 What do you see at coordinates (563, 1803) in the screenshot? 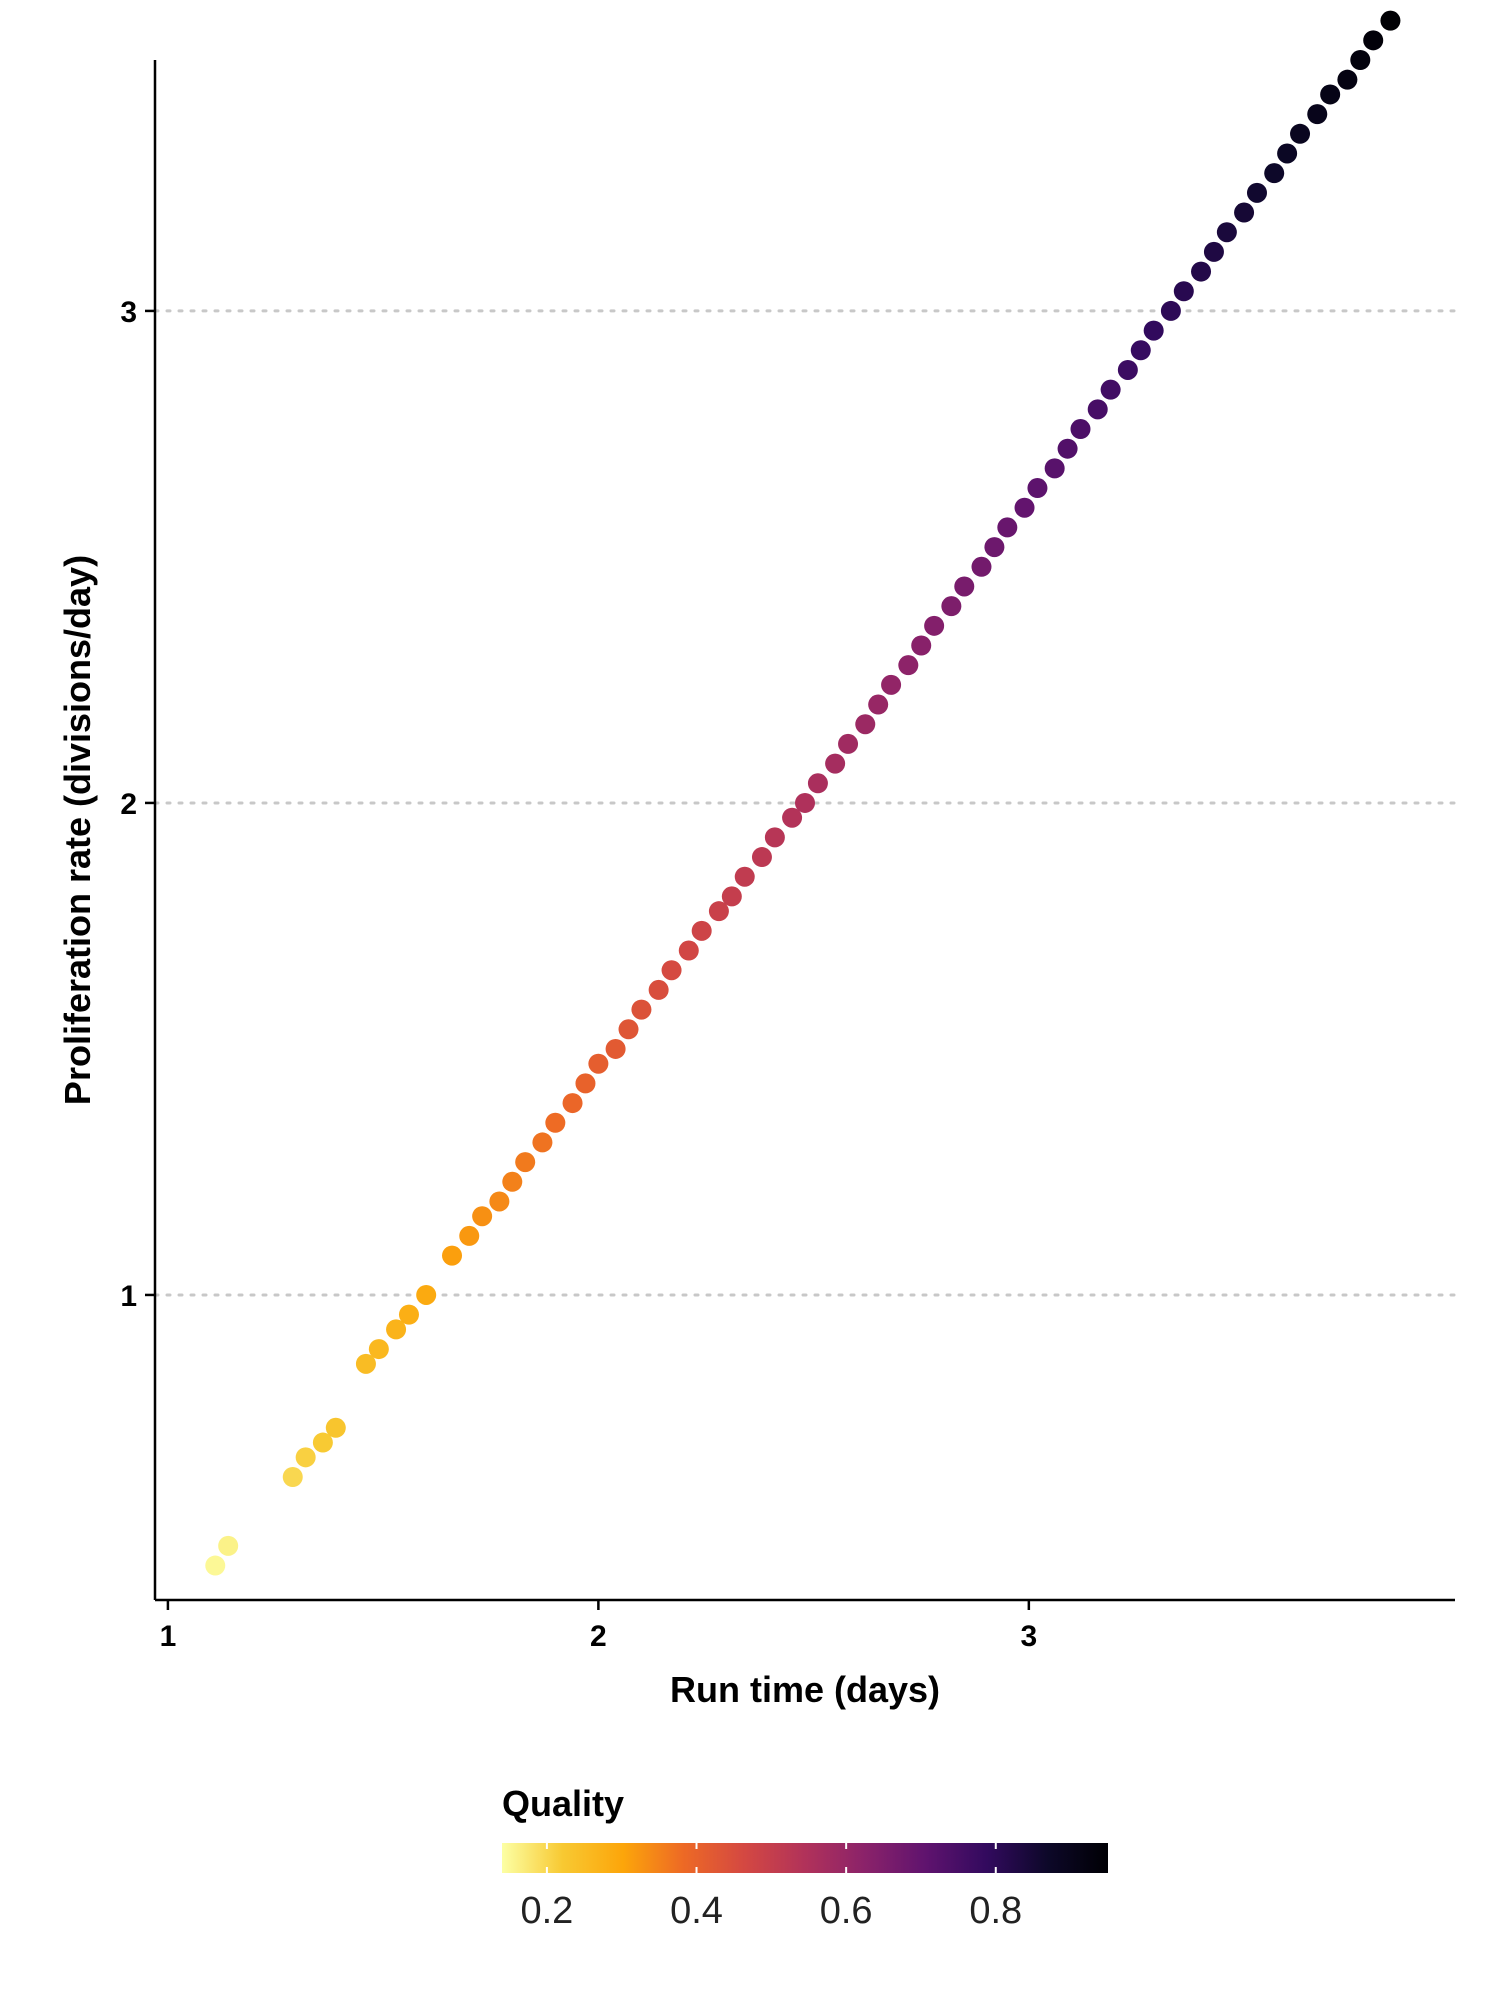
I see `legend-title: Quality` at bounding box center [563, 1803].